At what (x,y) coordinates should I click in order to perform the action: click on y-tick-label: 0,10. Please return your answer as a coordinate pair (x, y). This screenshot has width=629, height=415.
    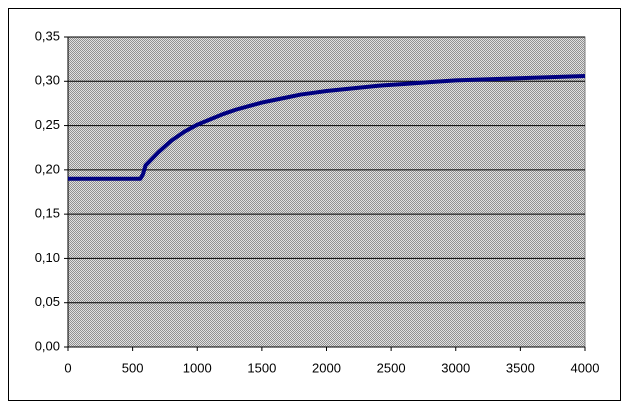
    Looking at the image, I should click on (47, 257).